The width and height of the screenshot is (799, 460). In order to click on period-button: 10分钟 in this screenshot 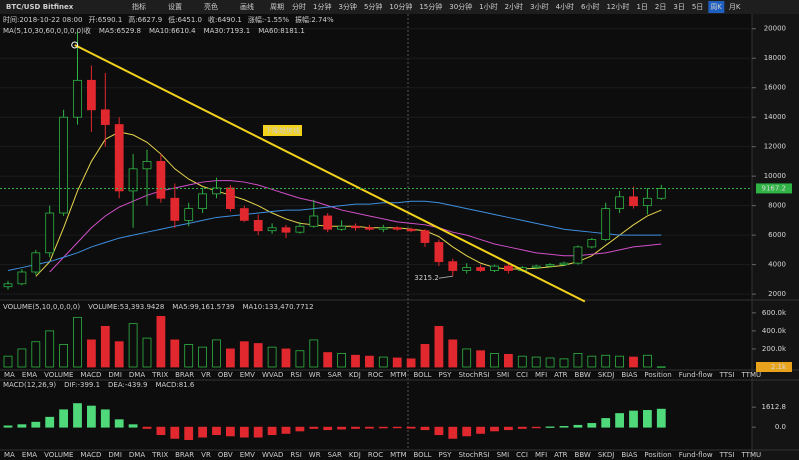, I will do `click(400, 6)`.